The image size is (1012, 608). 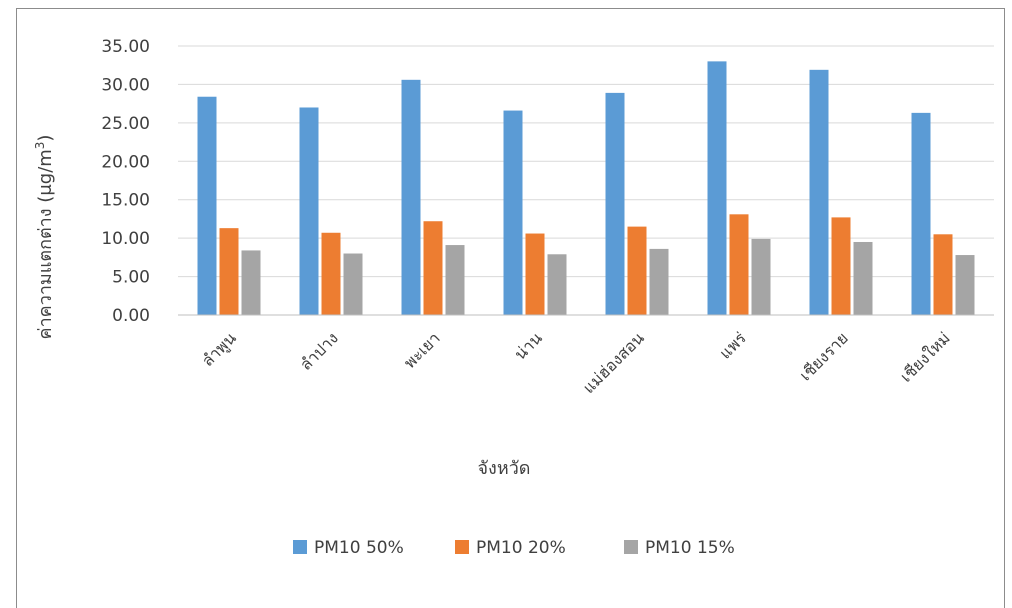 What do you see at coordinates (125, 181) in the screenshot?
I see `y-axis-ticks: 0.00 5.00 10.00 15.00 20.00 25.00 30.00 35.00` at bounding box center [125, 181].